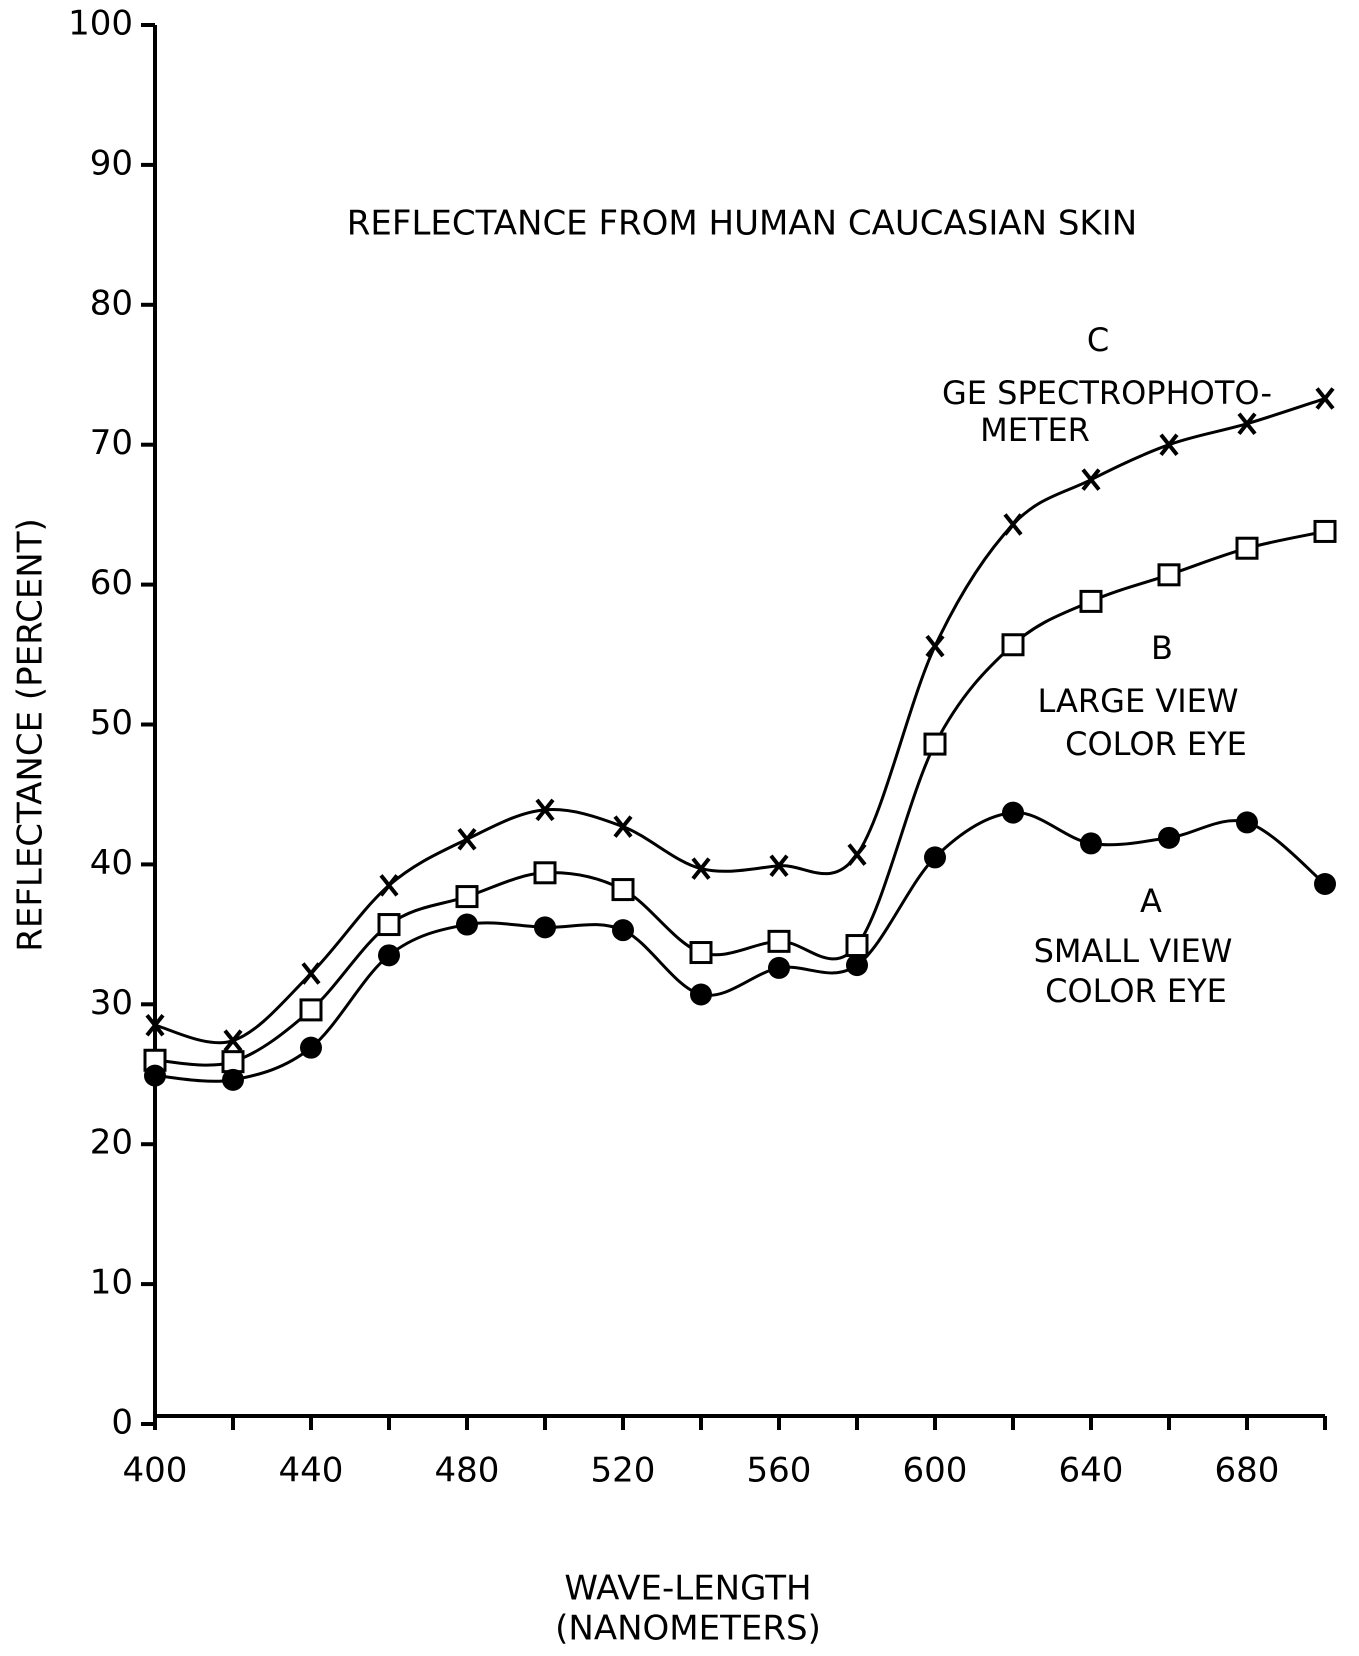 The image size is (1359, 1656). I want to click on y-tick-label: 10, so click(111, 1283).